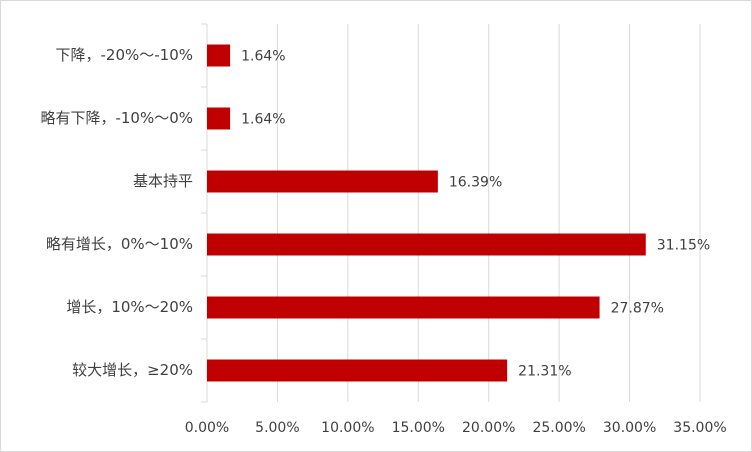 Image resolution: width=752 pixels, height=452 pixels. Describe the element at coordinates (119, 244) in the screenshot. I see `y-tick-label: 略有增长，0%～10%` at that location.